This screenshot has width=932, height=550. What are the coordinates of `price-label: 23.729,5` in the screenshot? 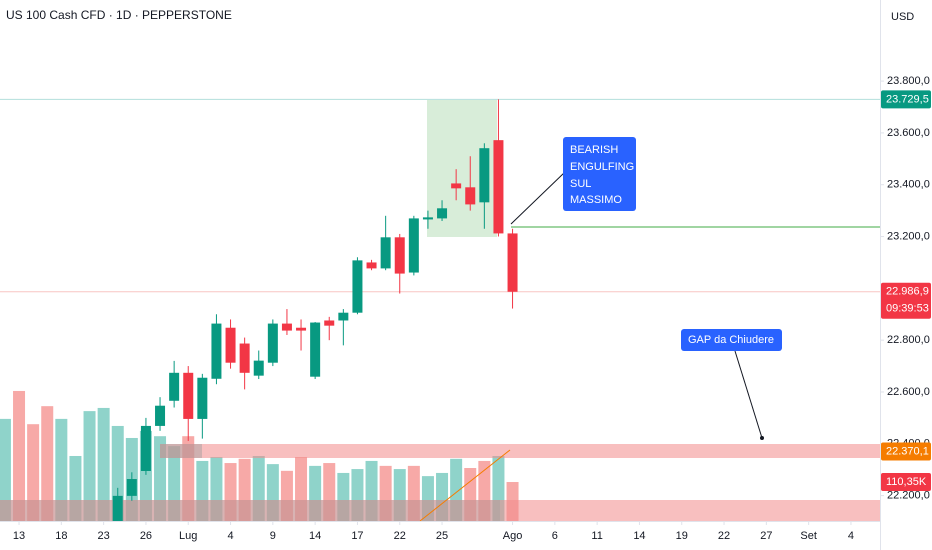 It's located at (907, 99).